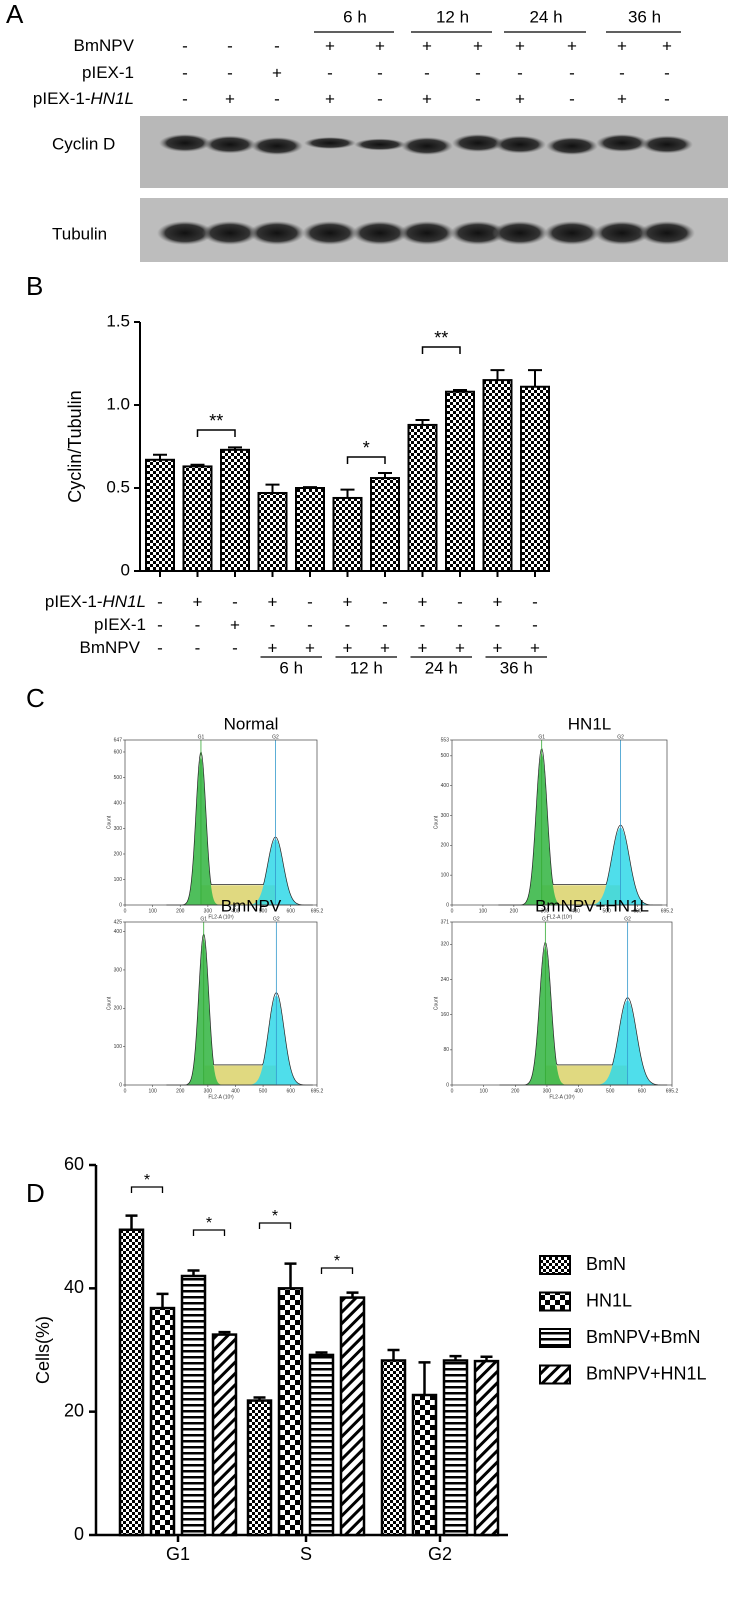 The width and height of the screenshot is (750, 1600). I want to click on y-axis-label: Cyclin/Tubulin, so click(75, 446).